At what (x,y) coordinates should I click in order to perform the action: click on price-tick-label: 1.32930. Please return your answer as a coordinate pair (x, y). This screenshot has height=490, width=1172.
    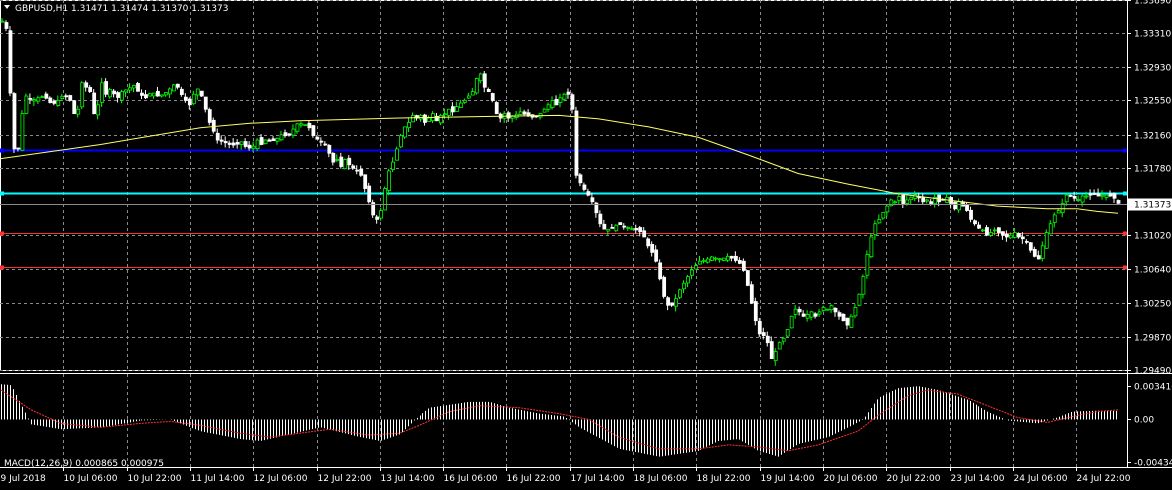
    Looking at the image, I should click on (1152, 69).